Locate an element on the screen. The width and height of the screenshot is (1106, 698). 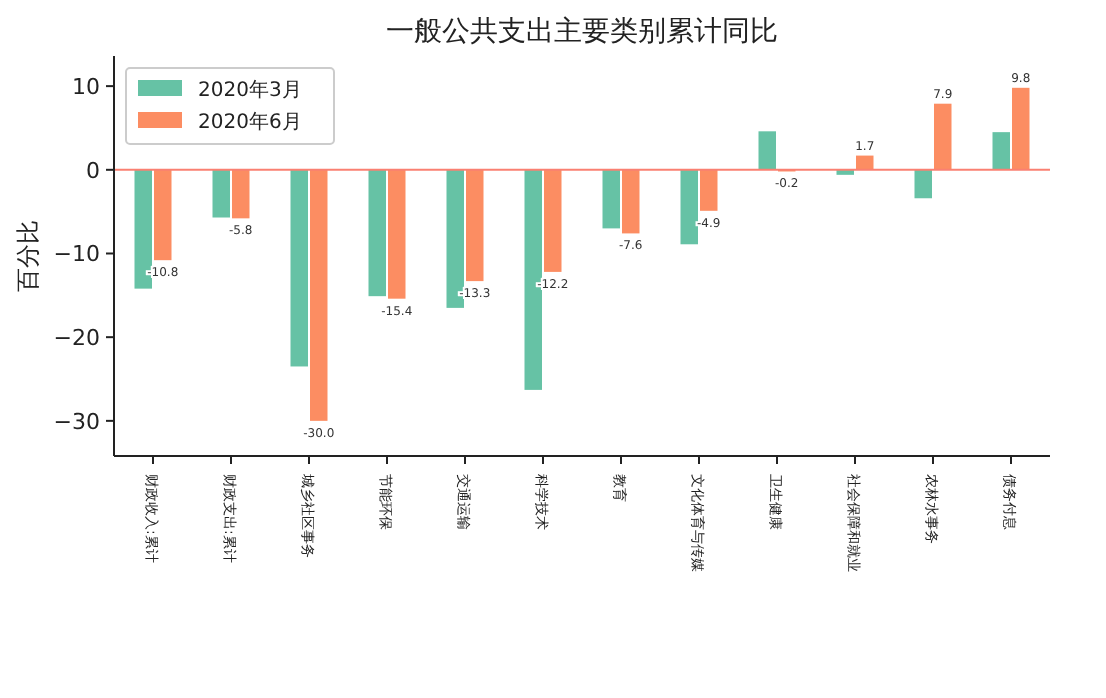
legend-label: 2020年3月 is located at coordinates (250, 90).